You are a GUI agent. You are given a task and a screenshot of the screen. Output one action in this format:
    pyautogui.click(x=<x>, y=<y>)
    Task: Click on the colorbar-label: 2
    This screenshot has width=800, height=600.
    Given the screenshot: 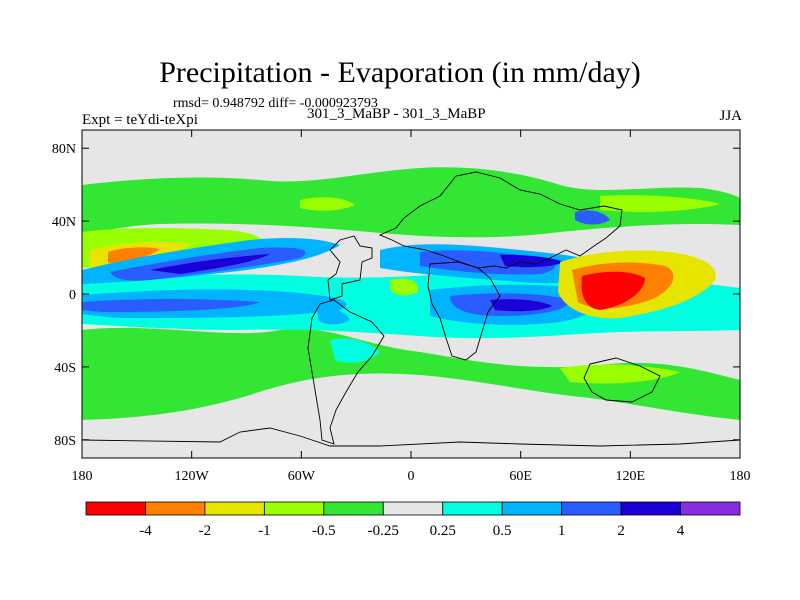 What is the action you would take?
    pyautogui.click(x=621, y=531)
    